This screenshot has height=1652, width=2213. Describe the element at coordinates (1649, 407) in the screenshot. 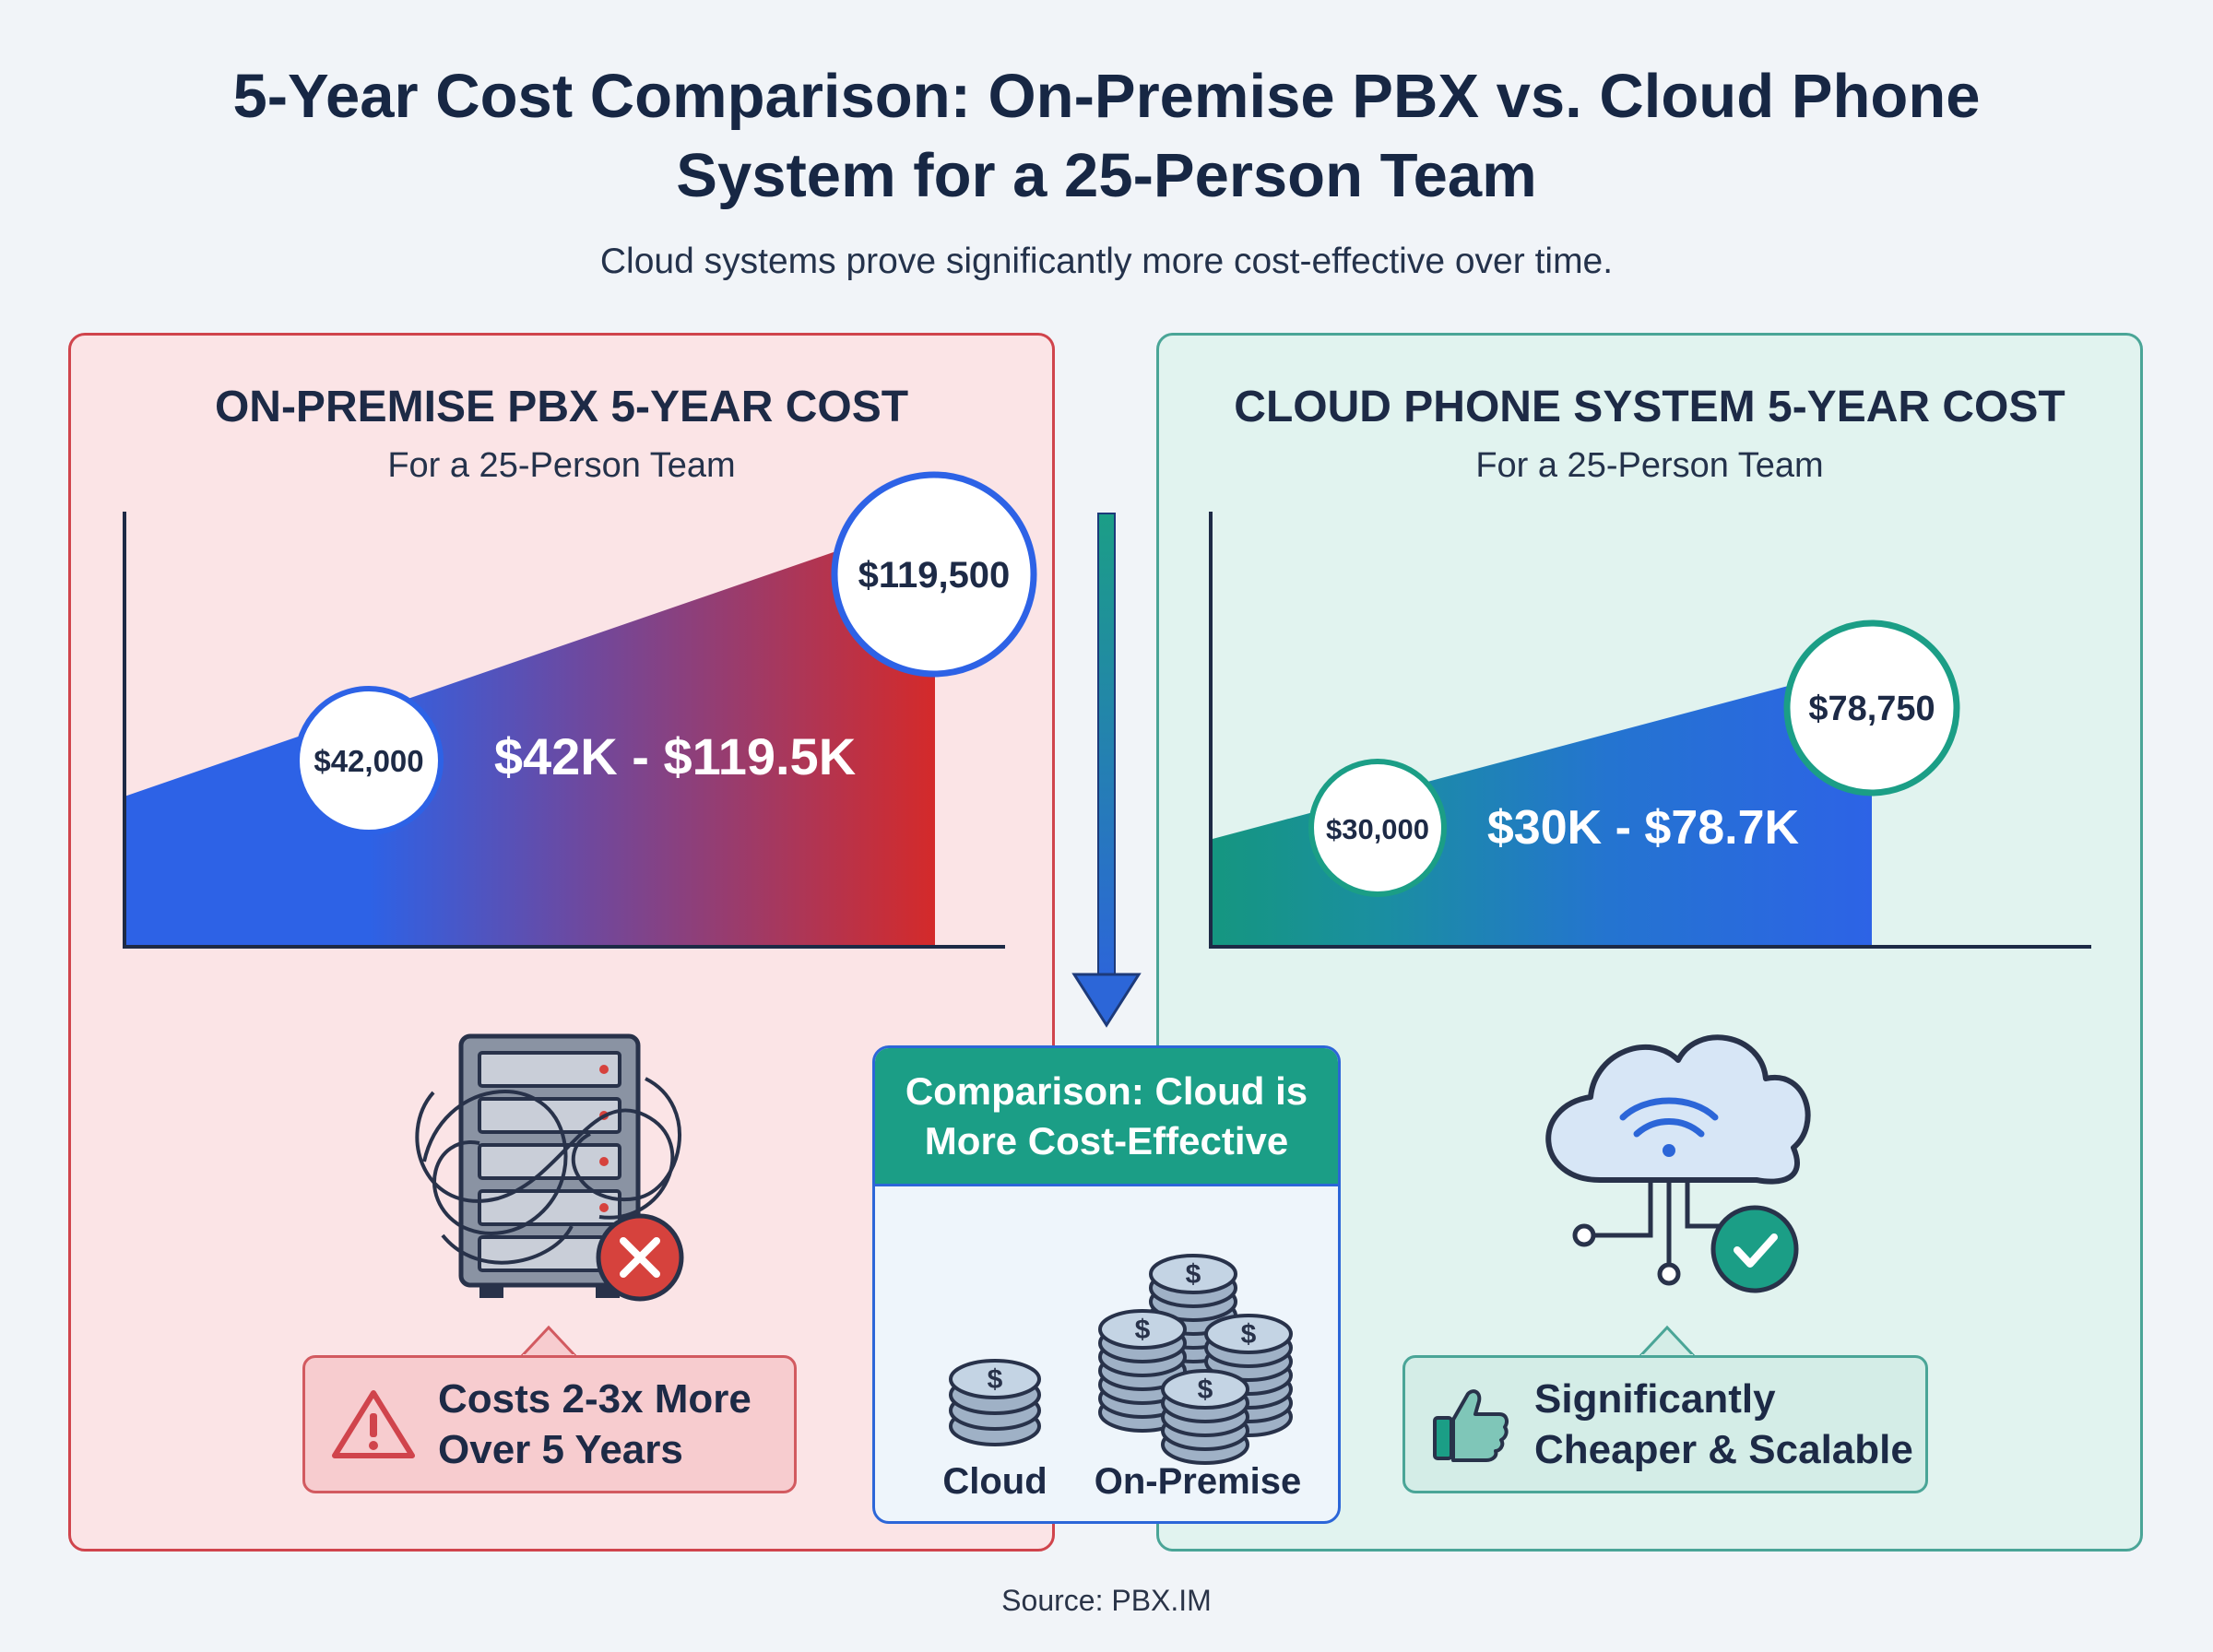

I see `cloud-panel-title: CLOUD PHONE SYSTEM 5-YEAR COST` at that location.